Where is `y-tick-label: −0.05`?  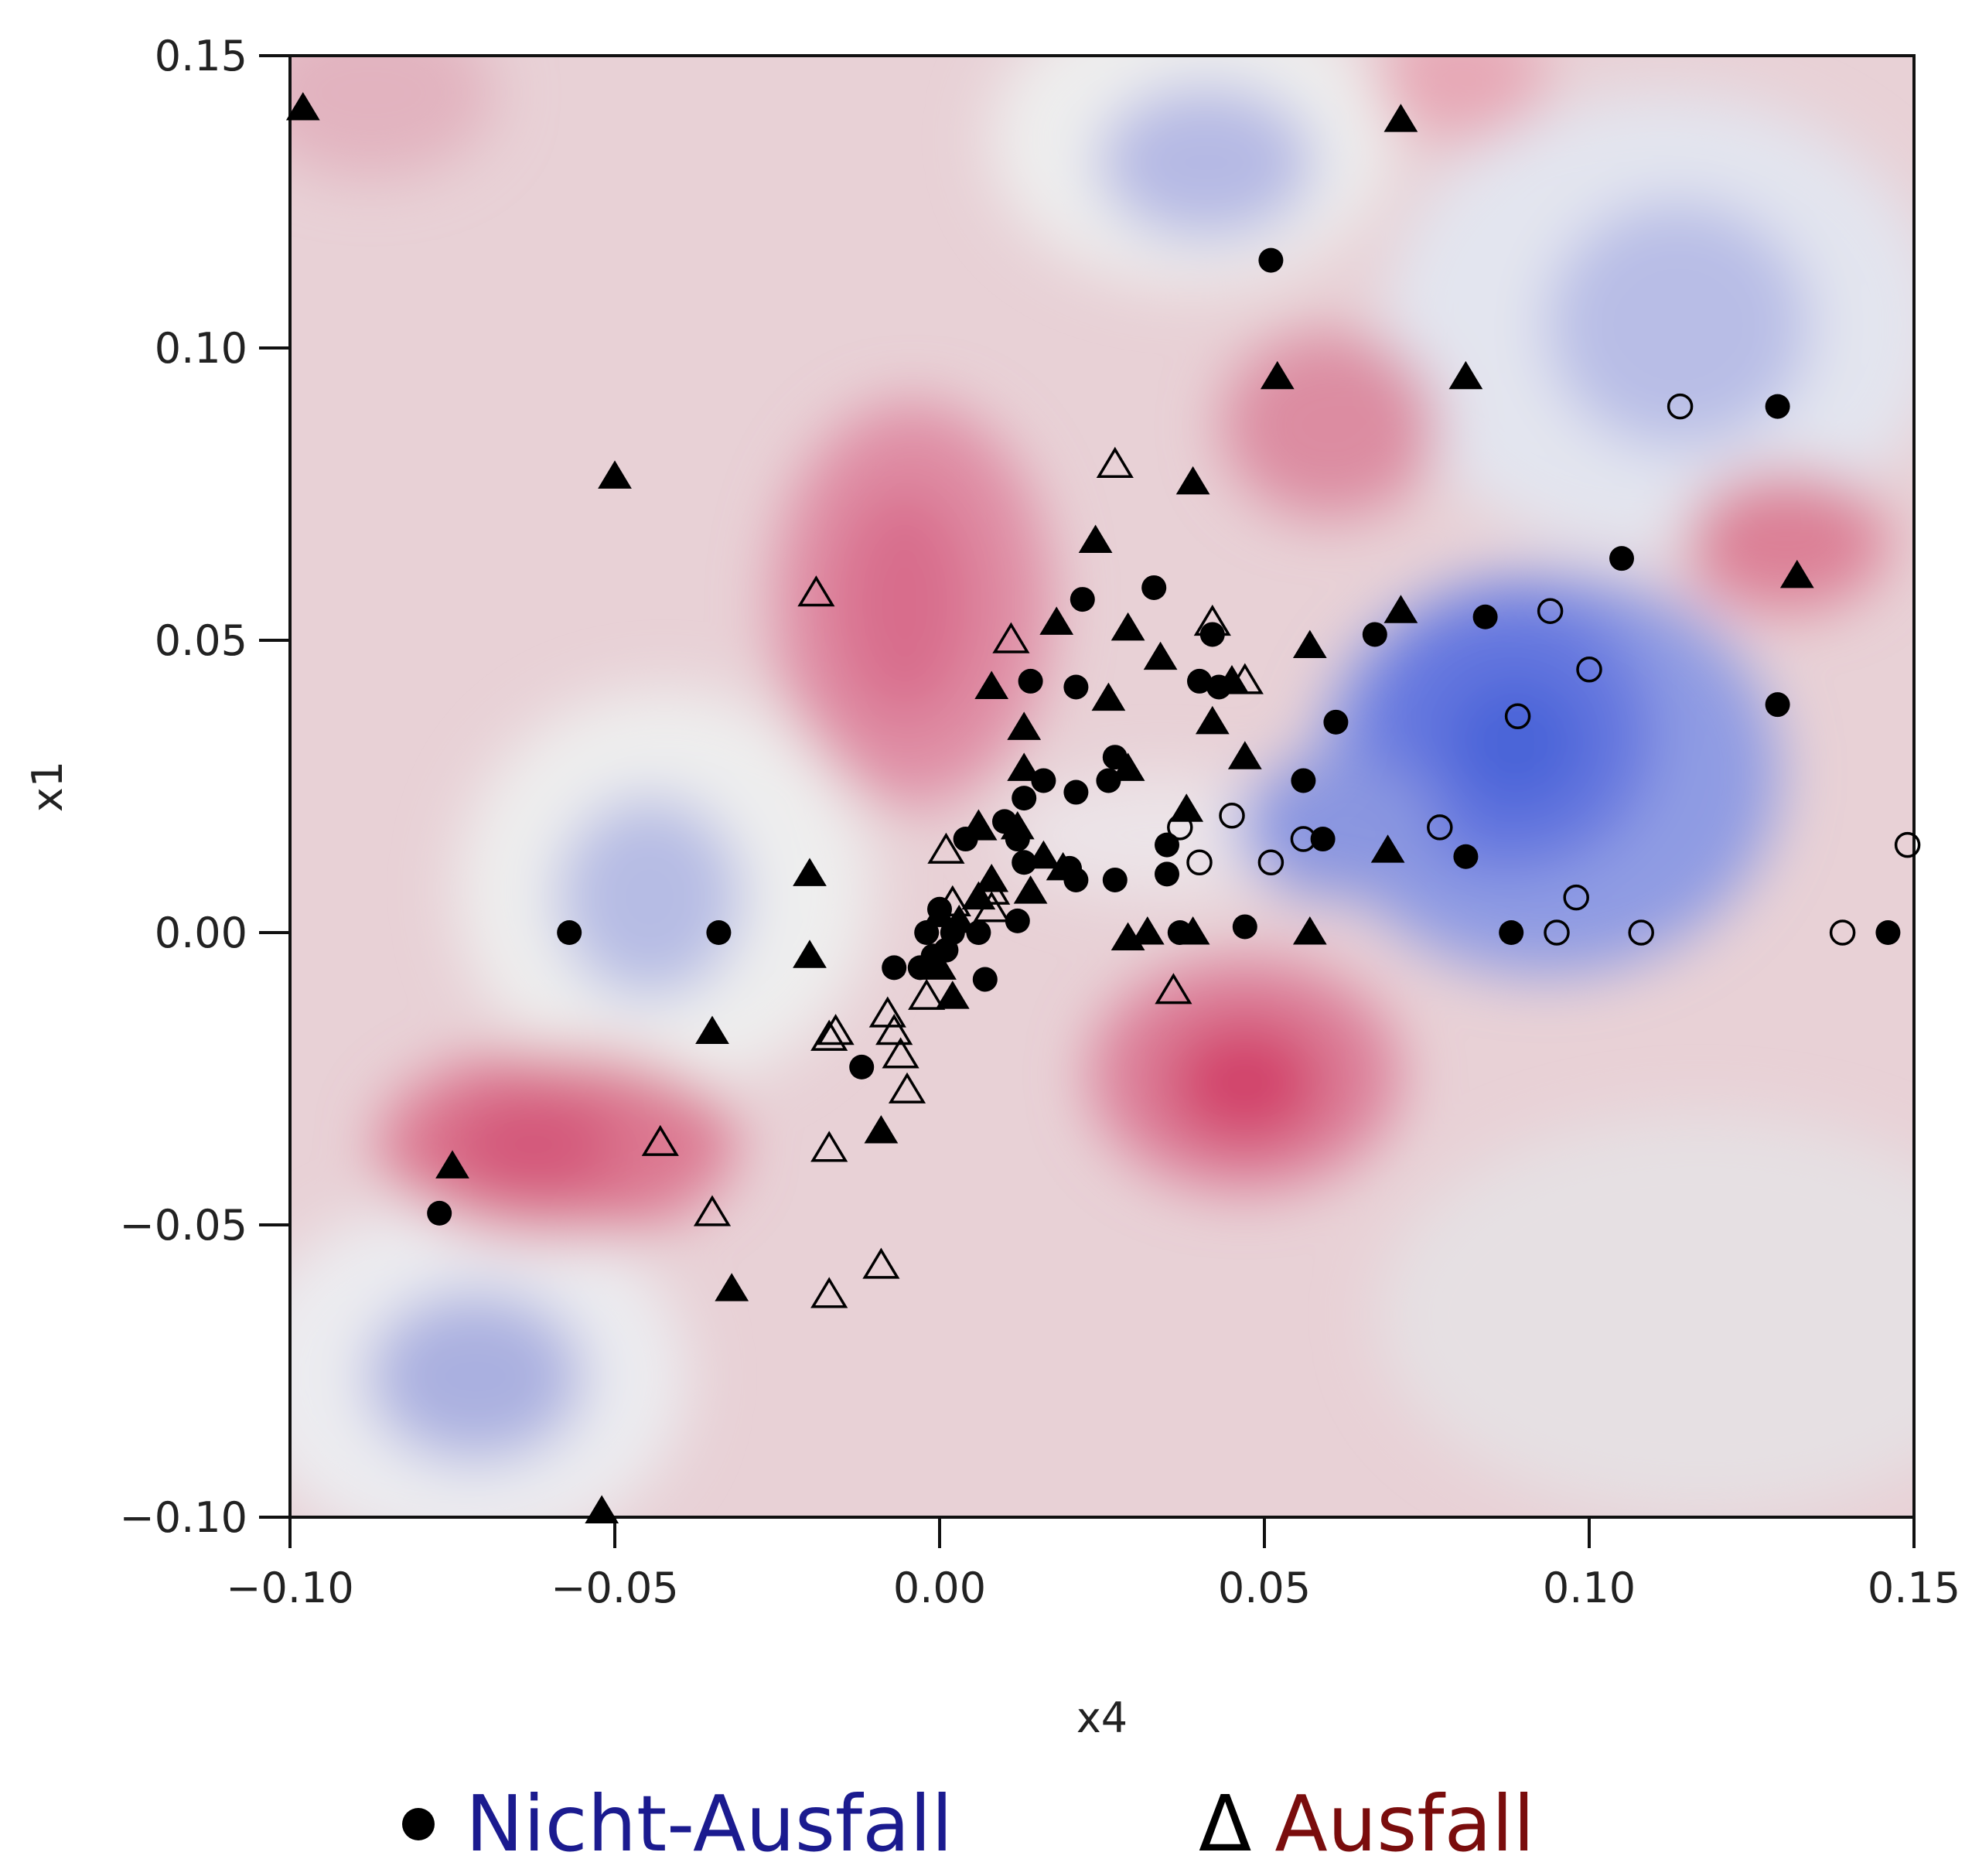 y-tick-label: −0.05 is located at coordinates (183, 1226).